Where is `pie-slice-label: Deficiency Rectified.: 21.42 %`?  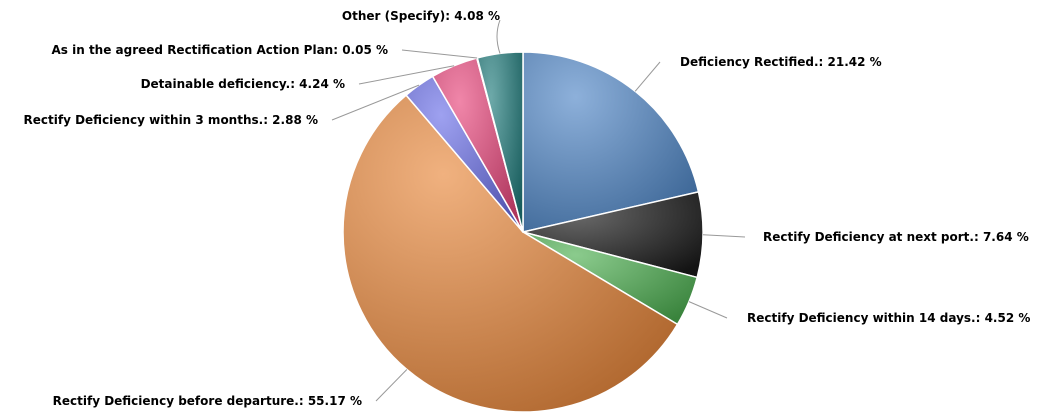 pie-slice-label: Deficiency Rectified.: 21.42 % is located at coordinates (781, 62).